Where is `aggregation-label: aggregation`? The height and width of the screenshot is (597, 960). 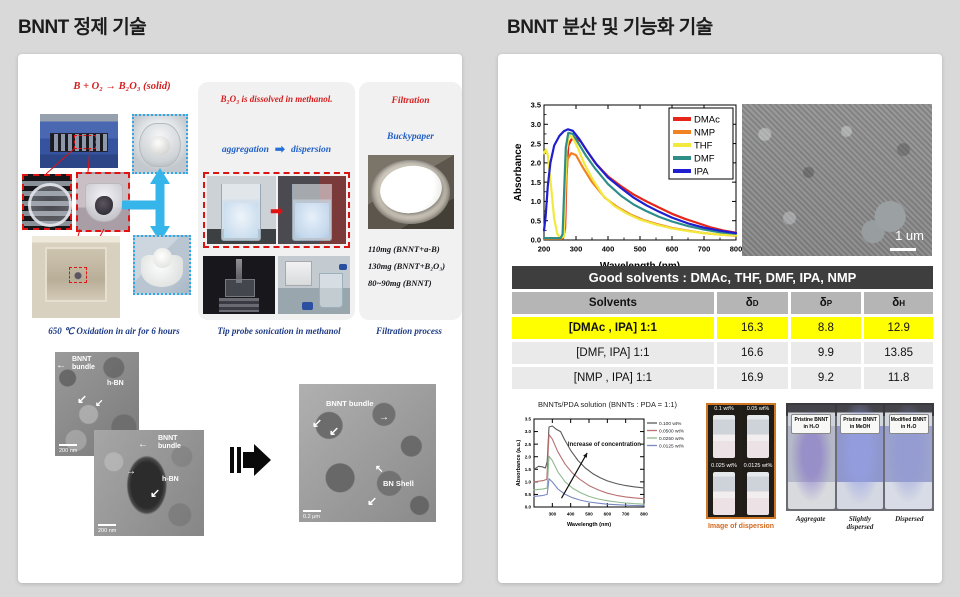
aggregation-label: aggregation is located at coordinates (245, 149).